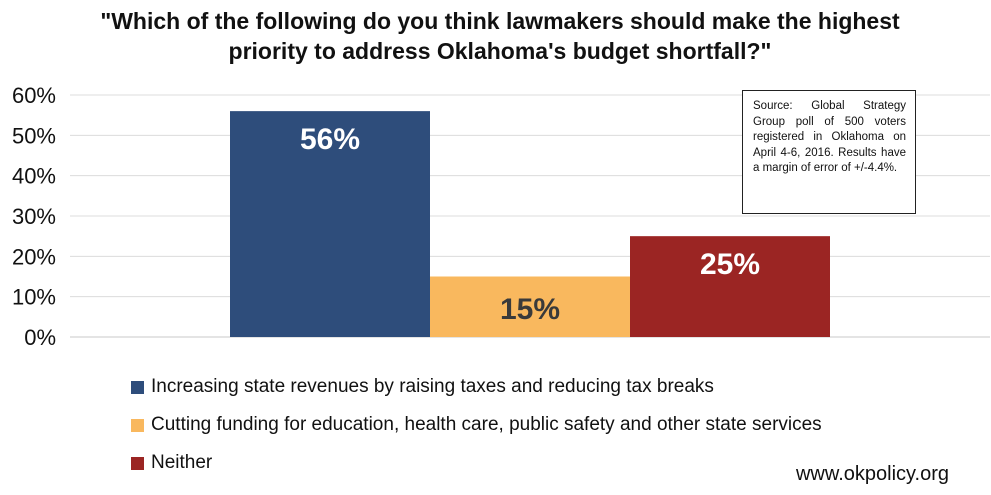  I want to click on website-url: www.okpolicy.org, so click(872, 474).